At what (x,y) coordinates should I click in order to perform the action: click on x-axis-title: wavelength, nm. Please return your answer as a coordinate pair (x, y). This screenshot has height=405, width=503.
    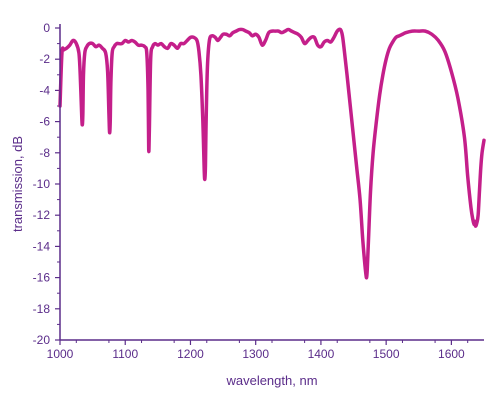
    Looking at the image, I should click on (271, 380).